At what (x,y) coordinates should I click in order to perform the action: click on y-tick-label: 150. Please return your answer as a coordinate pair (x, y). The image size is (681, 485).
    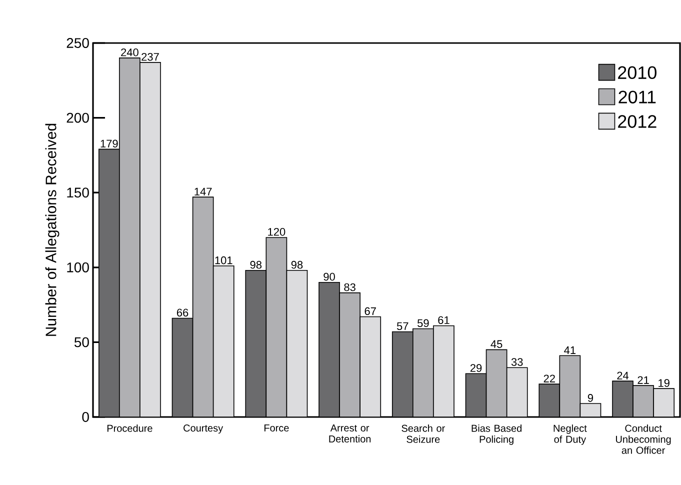
    Looking at the image, I should click on (78, 193).